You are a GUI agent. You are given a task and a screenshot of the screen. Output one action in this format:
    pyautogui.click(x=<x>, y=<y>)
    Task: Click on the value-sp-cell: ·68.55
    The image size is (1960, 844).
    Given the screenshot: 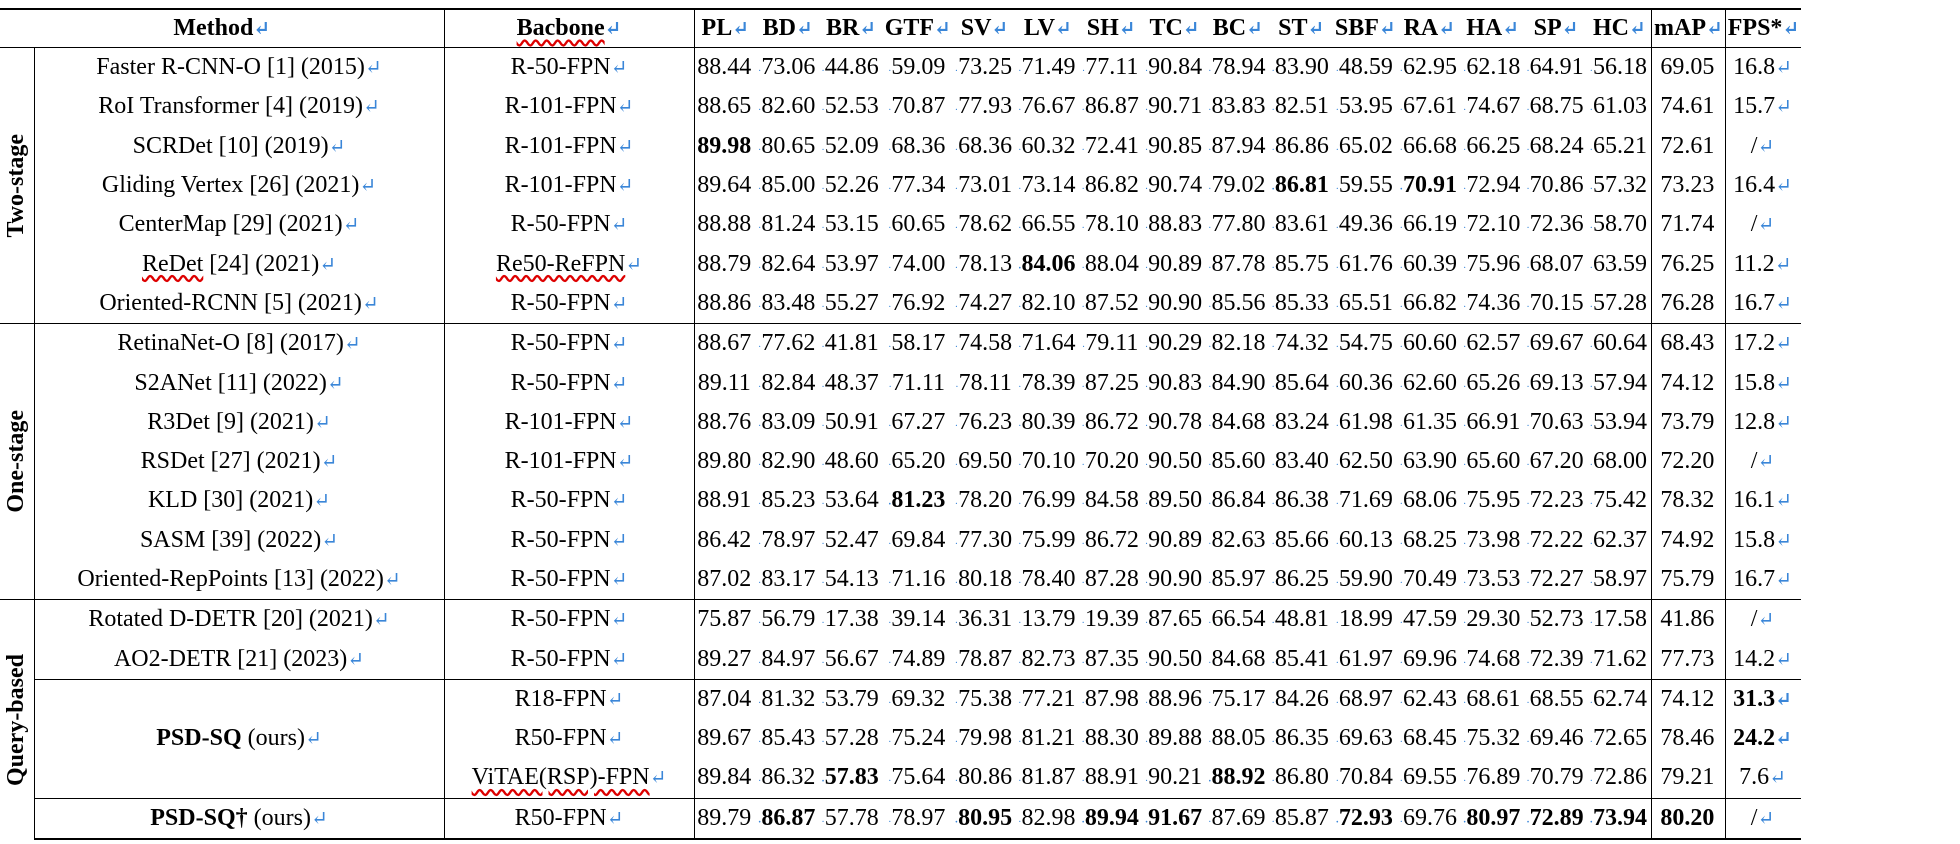 What is the action you would take?
    pyautogui.click(x=1556, y=699)
    